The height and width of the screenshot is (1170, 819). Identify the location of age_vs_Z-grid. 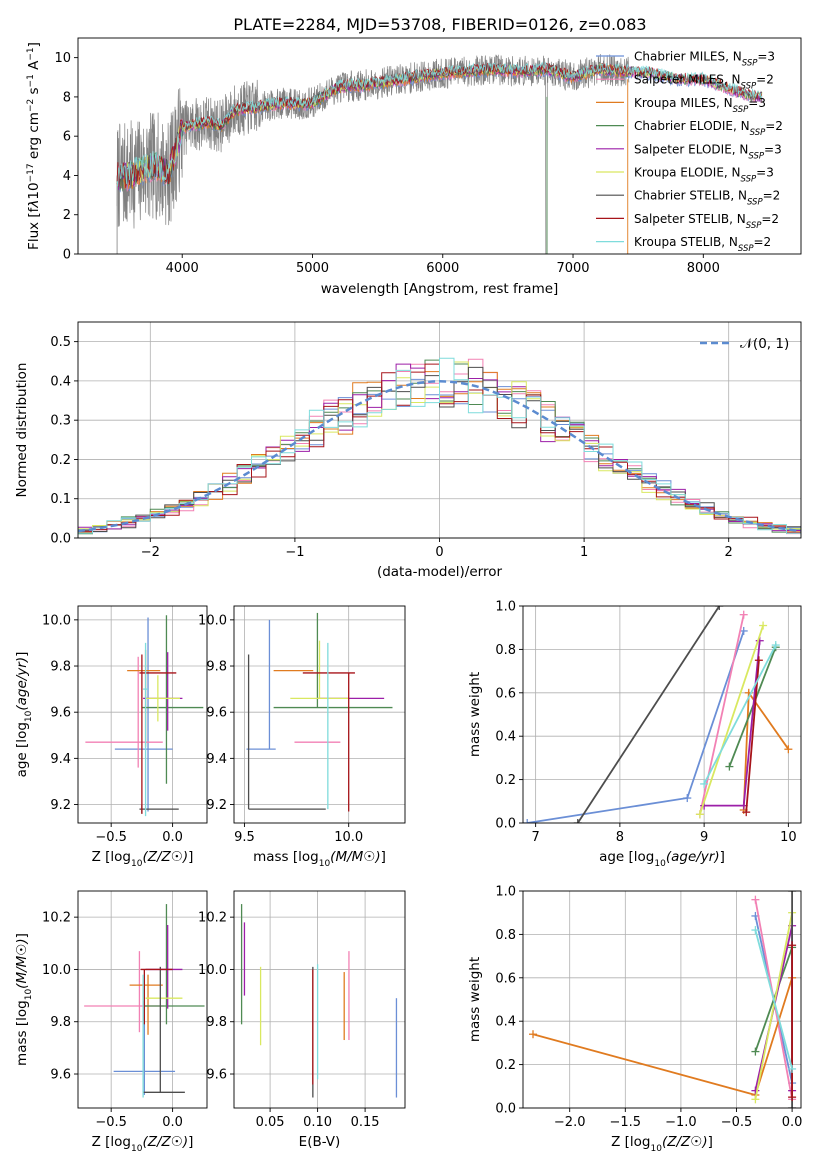
(142, 714).